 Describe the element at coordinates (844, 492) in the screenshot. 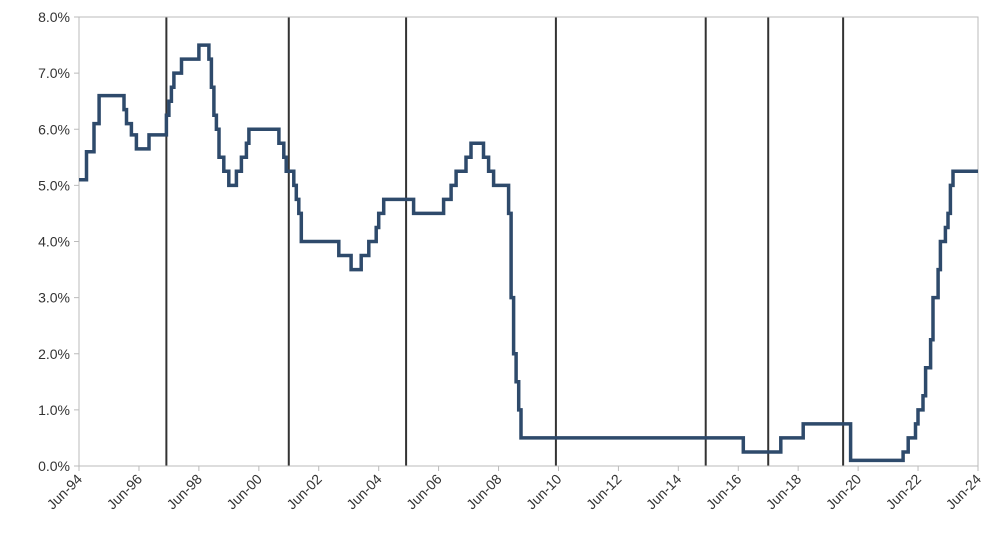

I see `x-tick-label: Jun-20` at that location.